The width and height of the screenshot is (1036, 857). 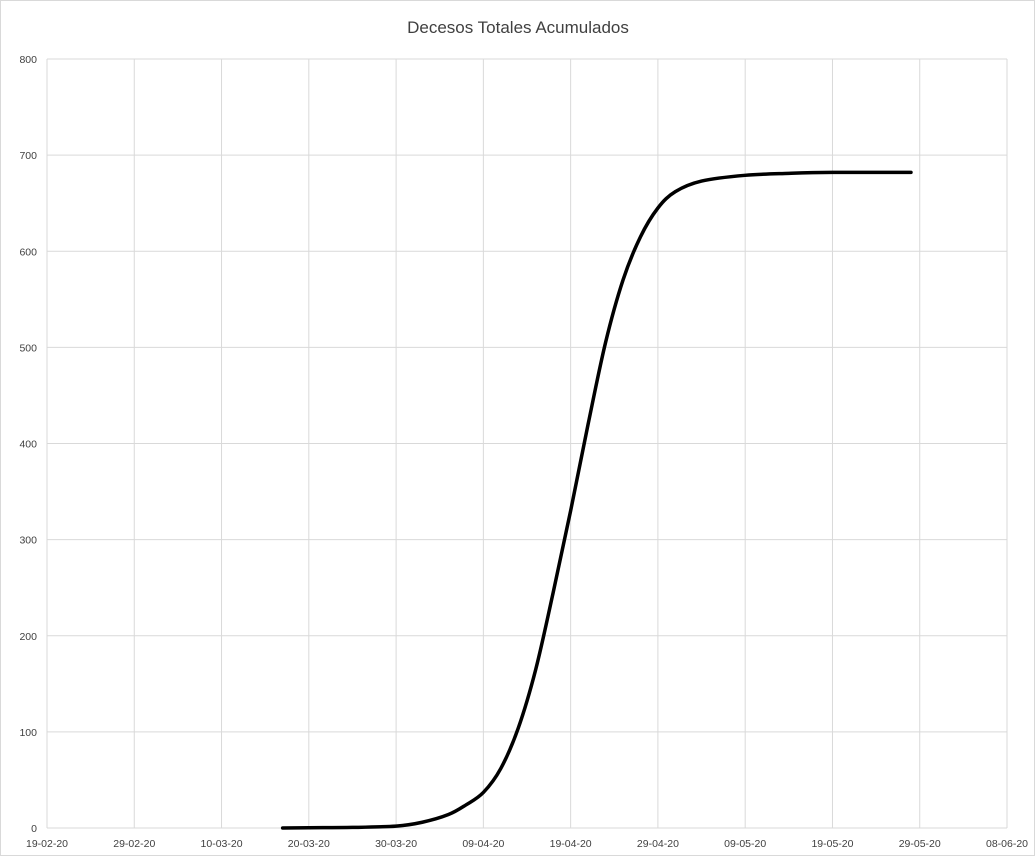 What do you see at coordinates (34, 829) in the screenshot?
I see `y-tick-label: 0` at bounding box center [34, 829].